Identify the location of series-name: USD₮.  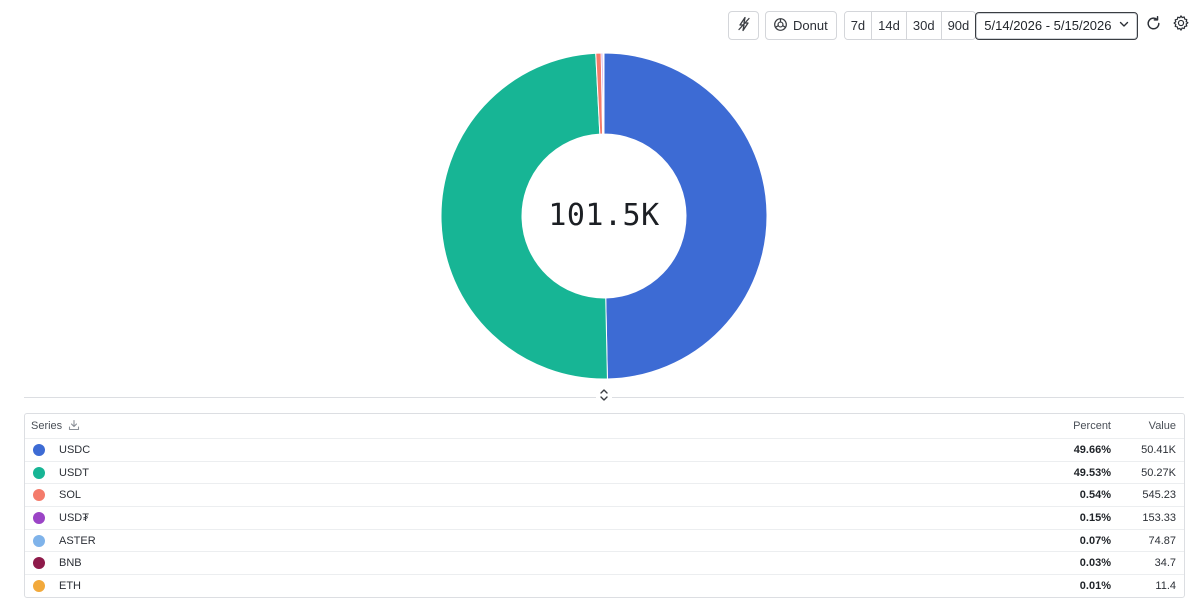
(74, 517).